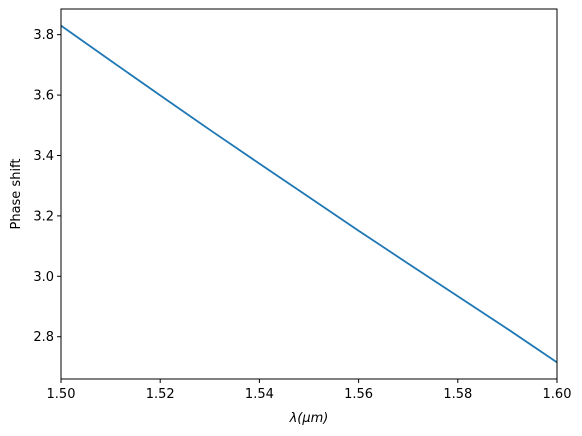  What do you see at coordinates (43, 277) in the screenshot?
I see `y-tick-label: 3.0` at bounding box center [43, 277].